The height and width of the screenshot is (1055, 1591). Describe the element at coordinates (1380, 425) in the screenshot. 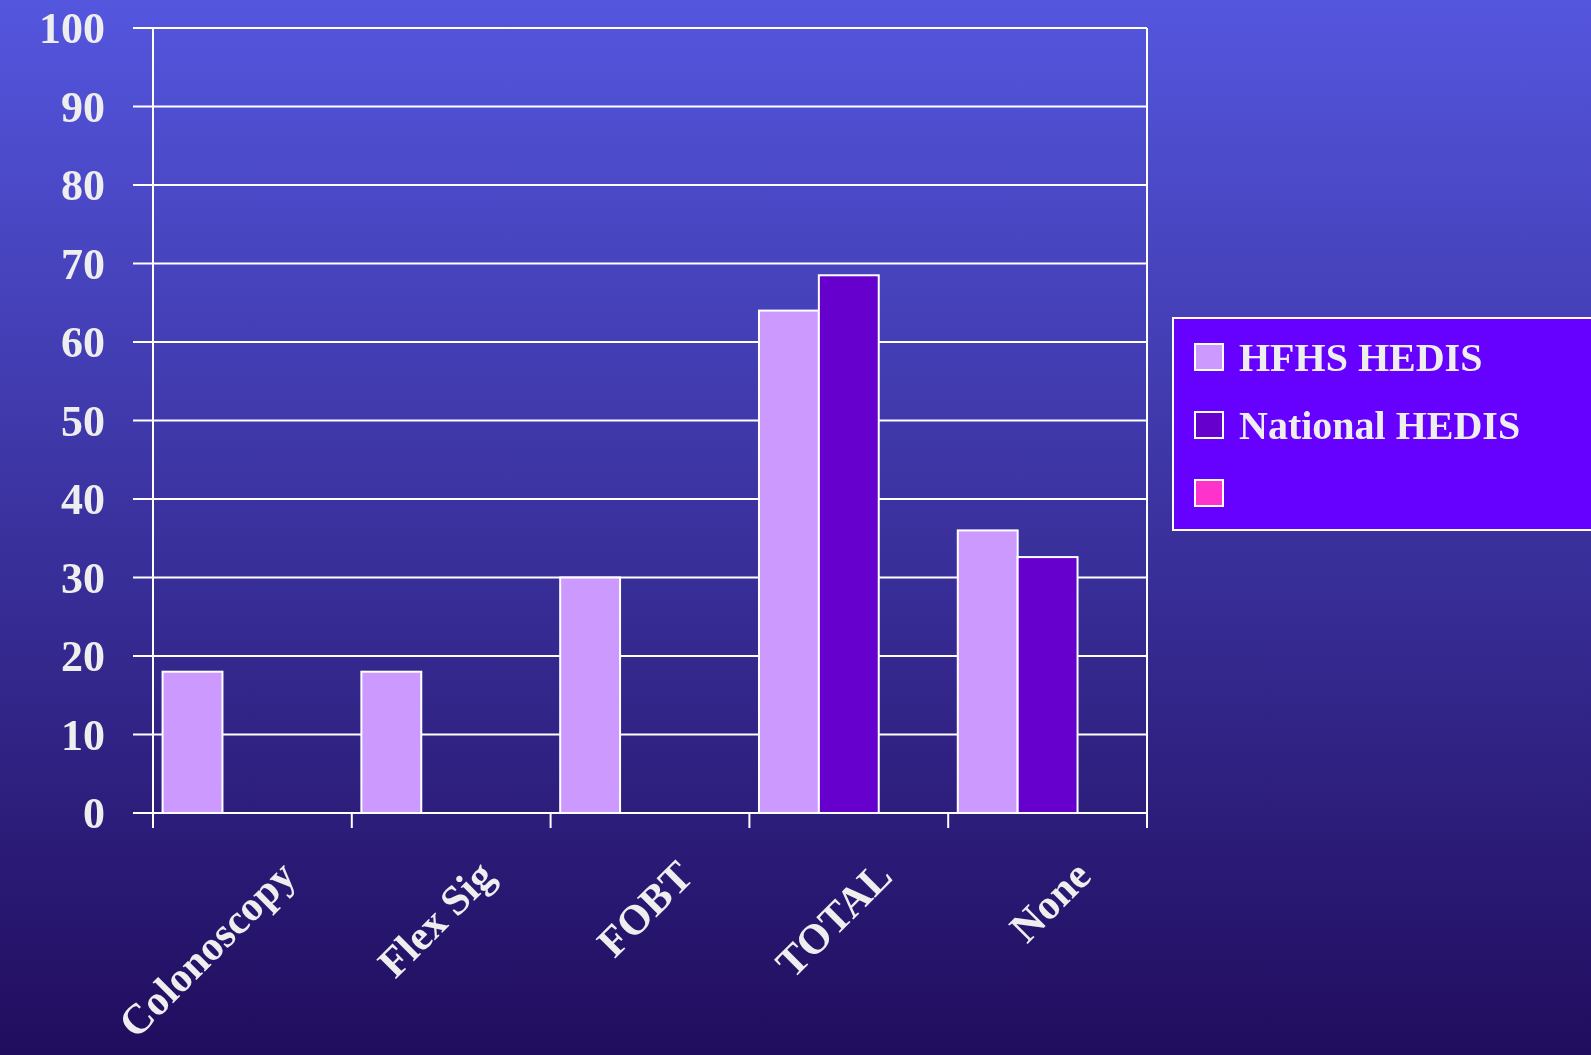

I see `legend-label: National HEDIS` at that location.